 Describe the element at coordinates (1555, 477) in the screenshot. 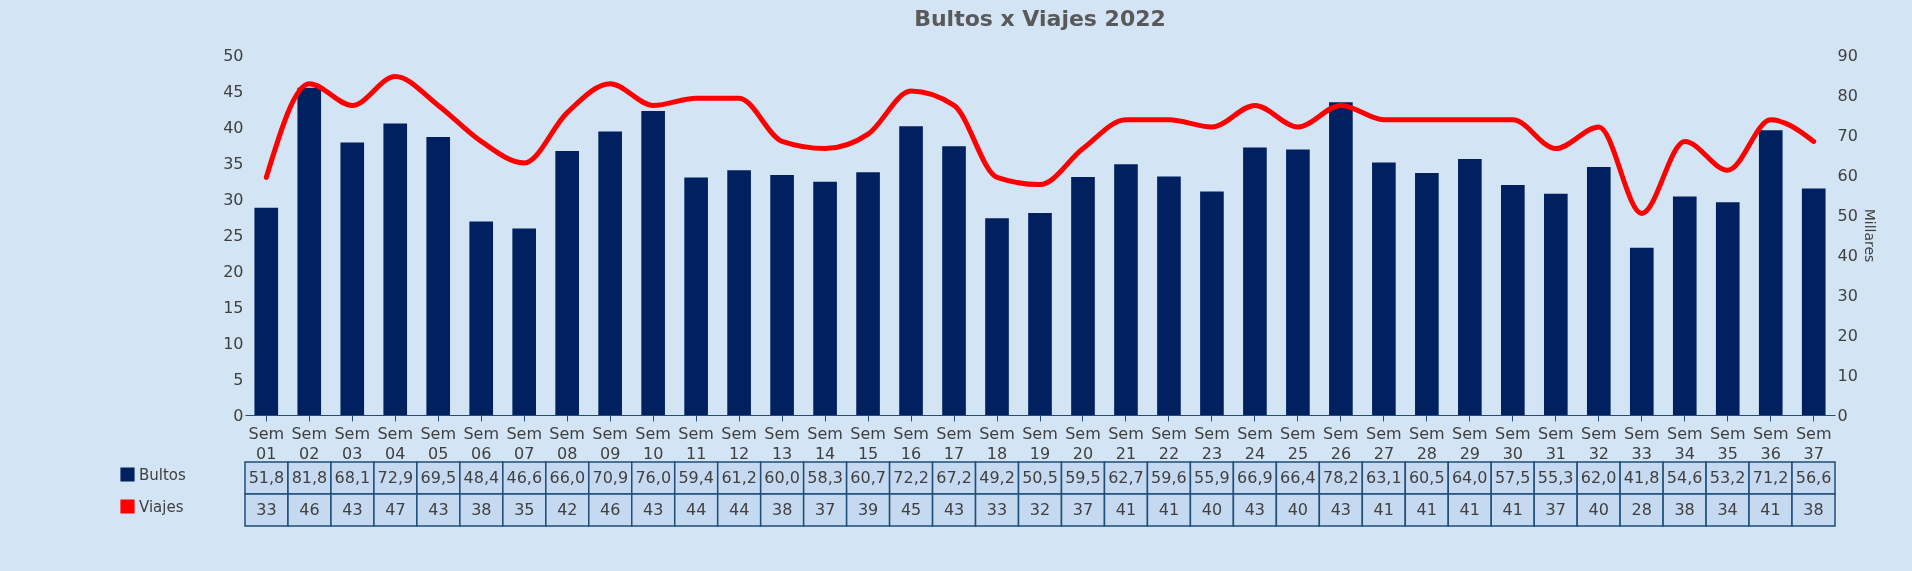

I see `data-label: 55,3` at that location.